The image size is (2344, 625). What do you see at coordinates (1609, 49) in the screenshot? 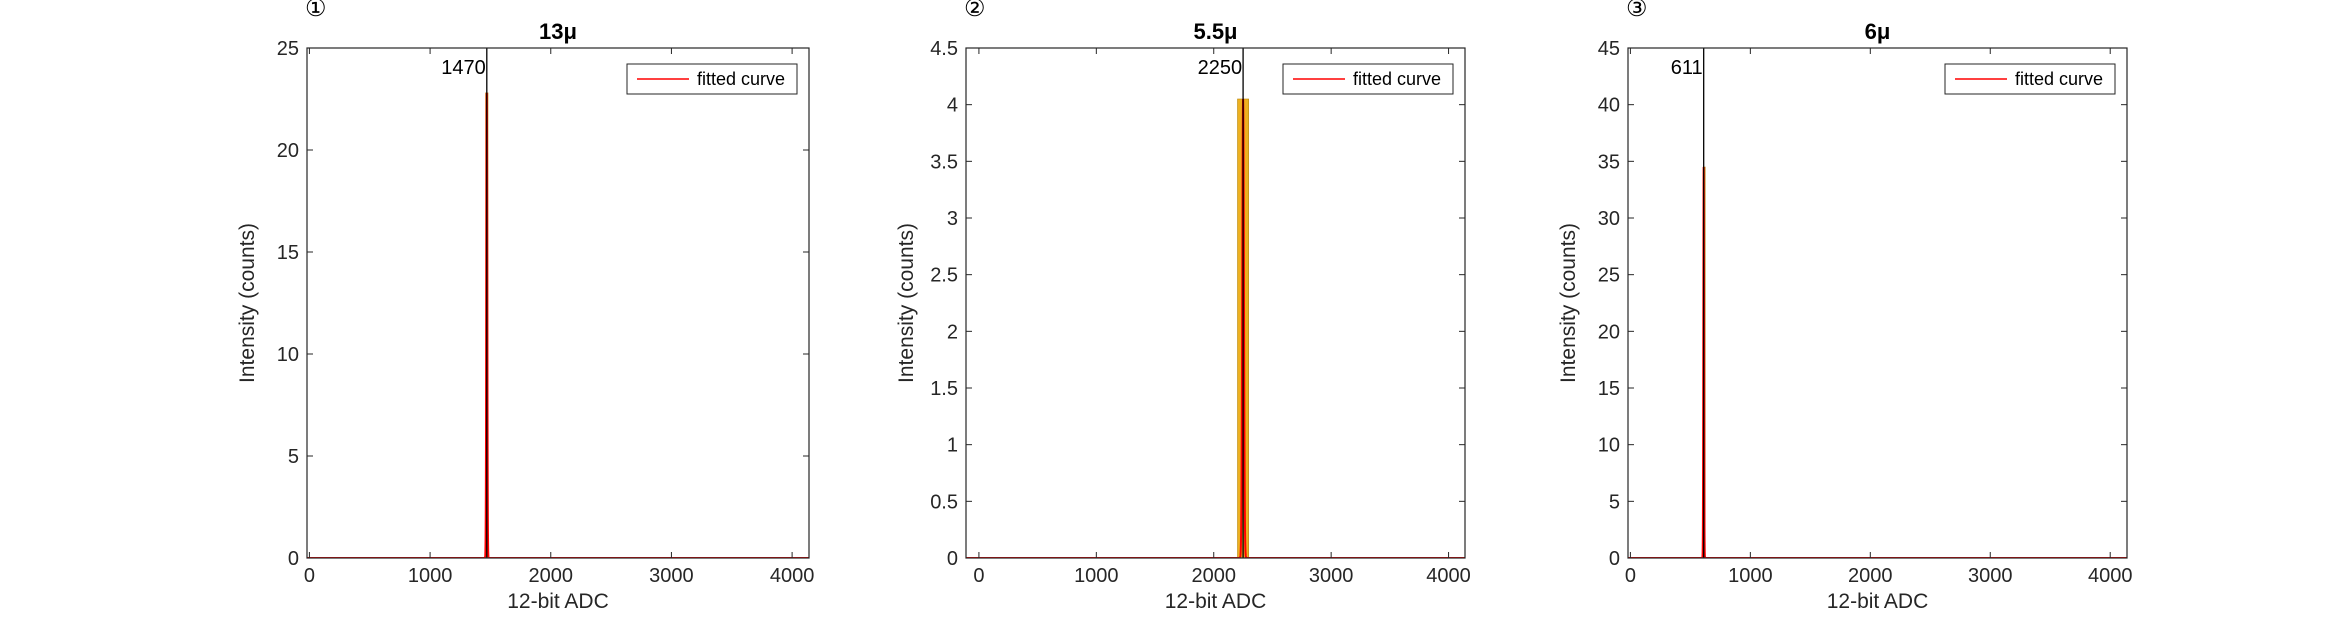
I see `y-tick-label: 45` at bounding box center [1609, 49].